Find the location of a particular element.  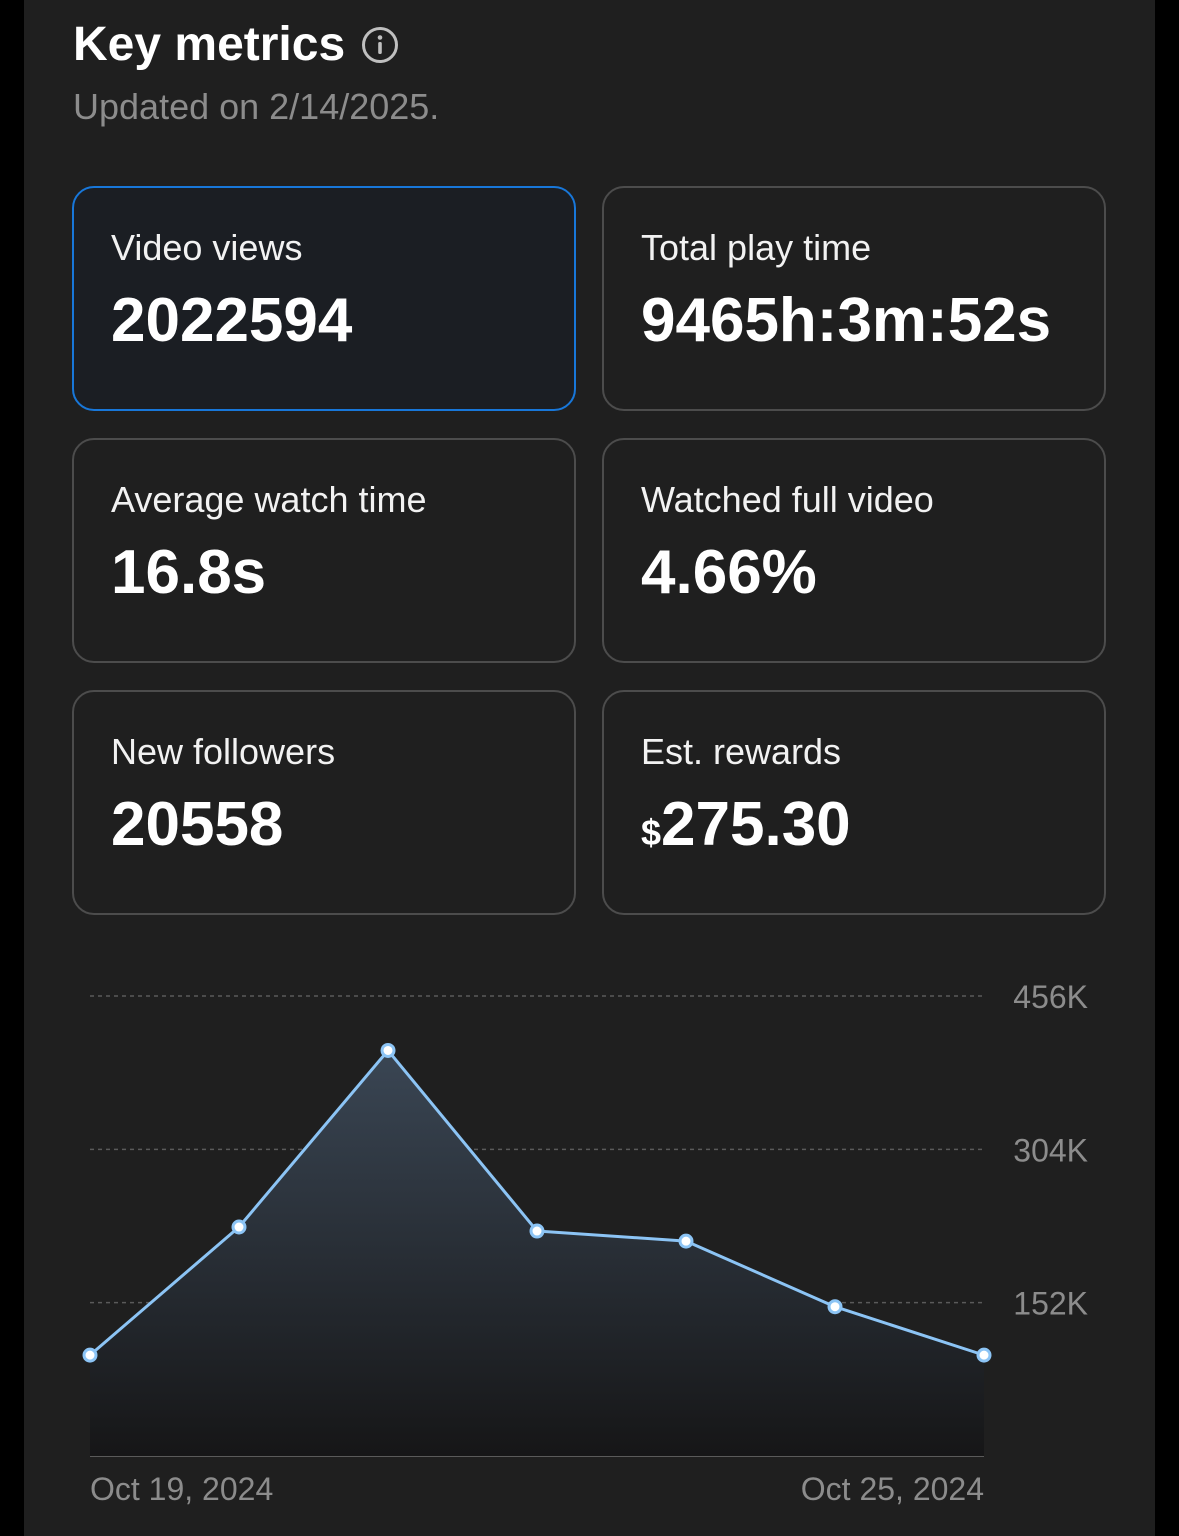

metric-value: 4.66% is located at coordinates (729, 572).